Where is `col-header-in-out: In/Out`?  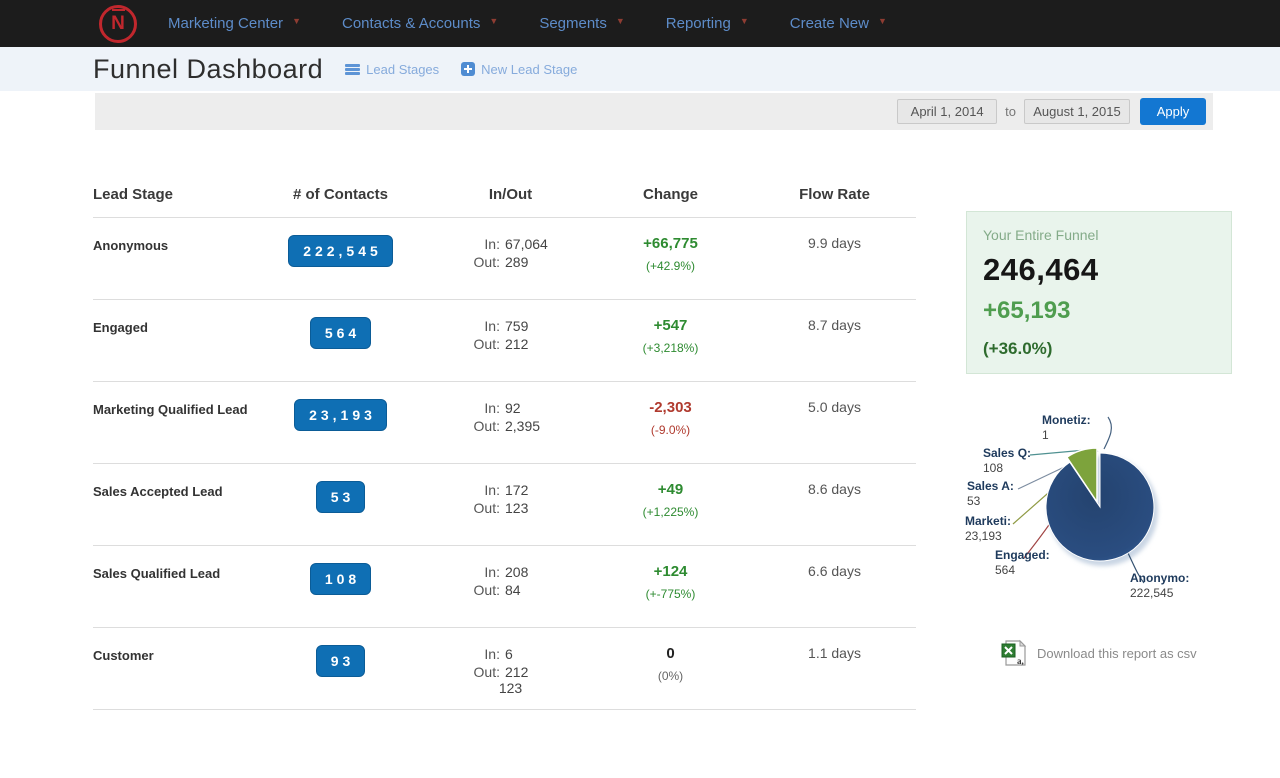
col-header-in-out: In/Out is located at coordinates (510, 194).